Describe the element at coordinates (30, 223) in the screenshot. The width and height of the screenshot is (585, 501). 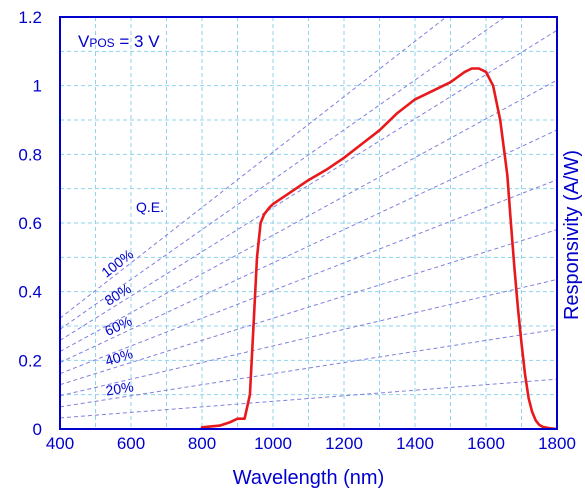
I see `y-tick-label: 0.6` at that location.